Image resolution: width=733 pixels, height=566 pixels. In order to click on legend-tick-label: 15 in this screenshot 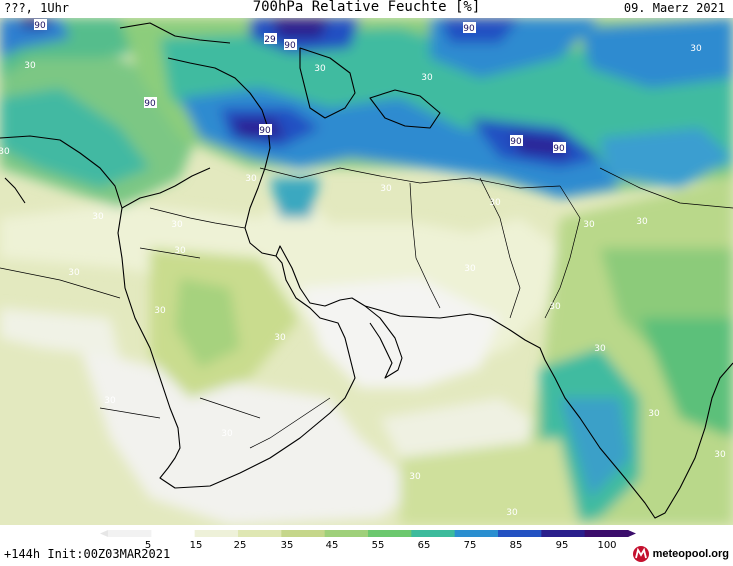, I will do `click(196, 545)`.